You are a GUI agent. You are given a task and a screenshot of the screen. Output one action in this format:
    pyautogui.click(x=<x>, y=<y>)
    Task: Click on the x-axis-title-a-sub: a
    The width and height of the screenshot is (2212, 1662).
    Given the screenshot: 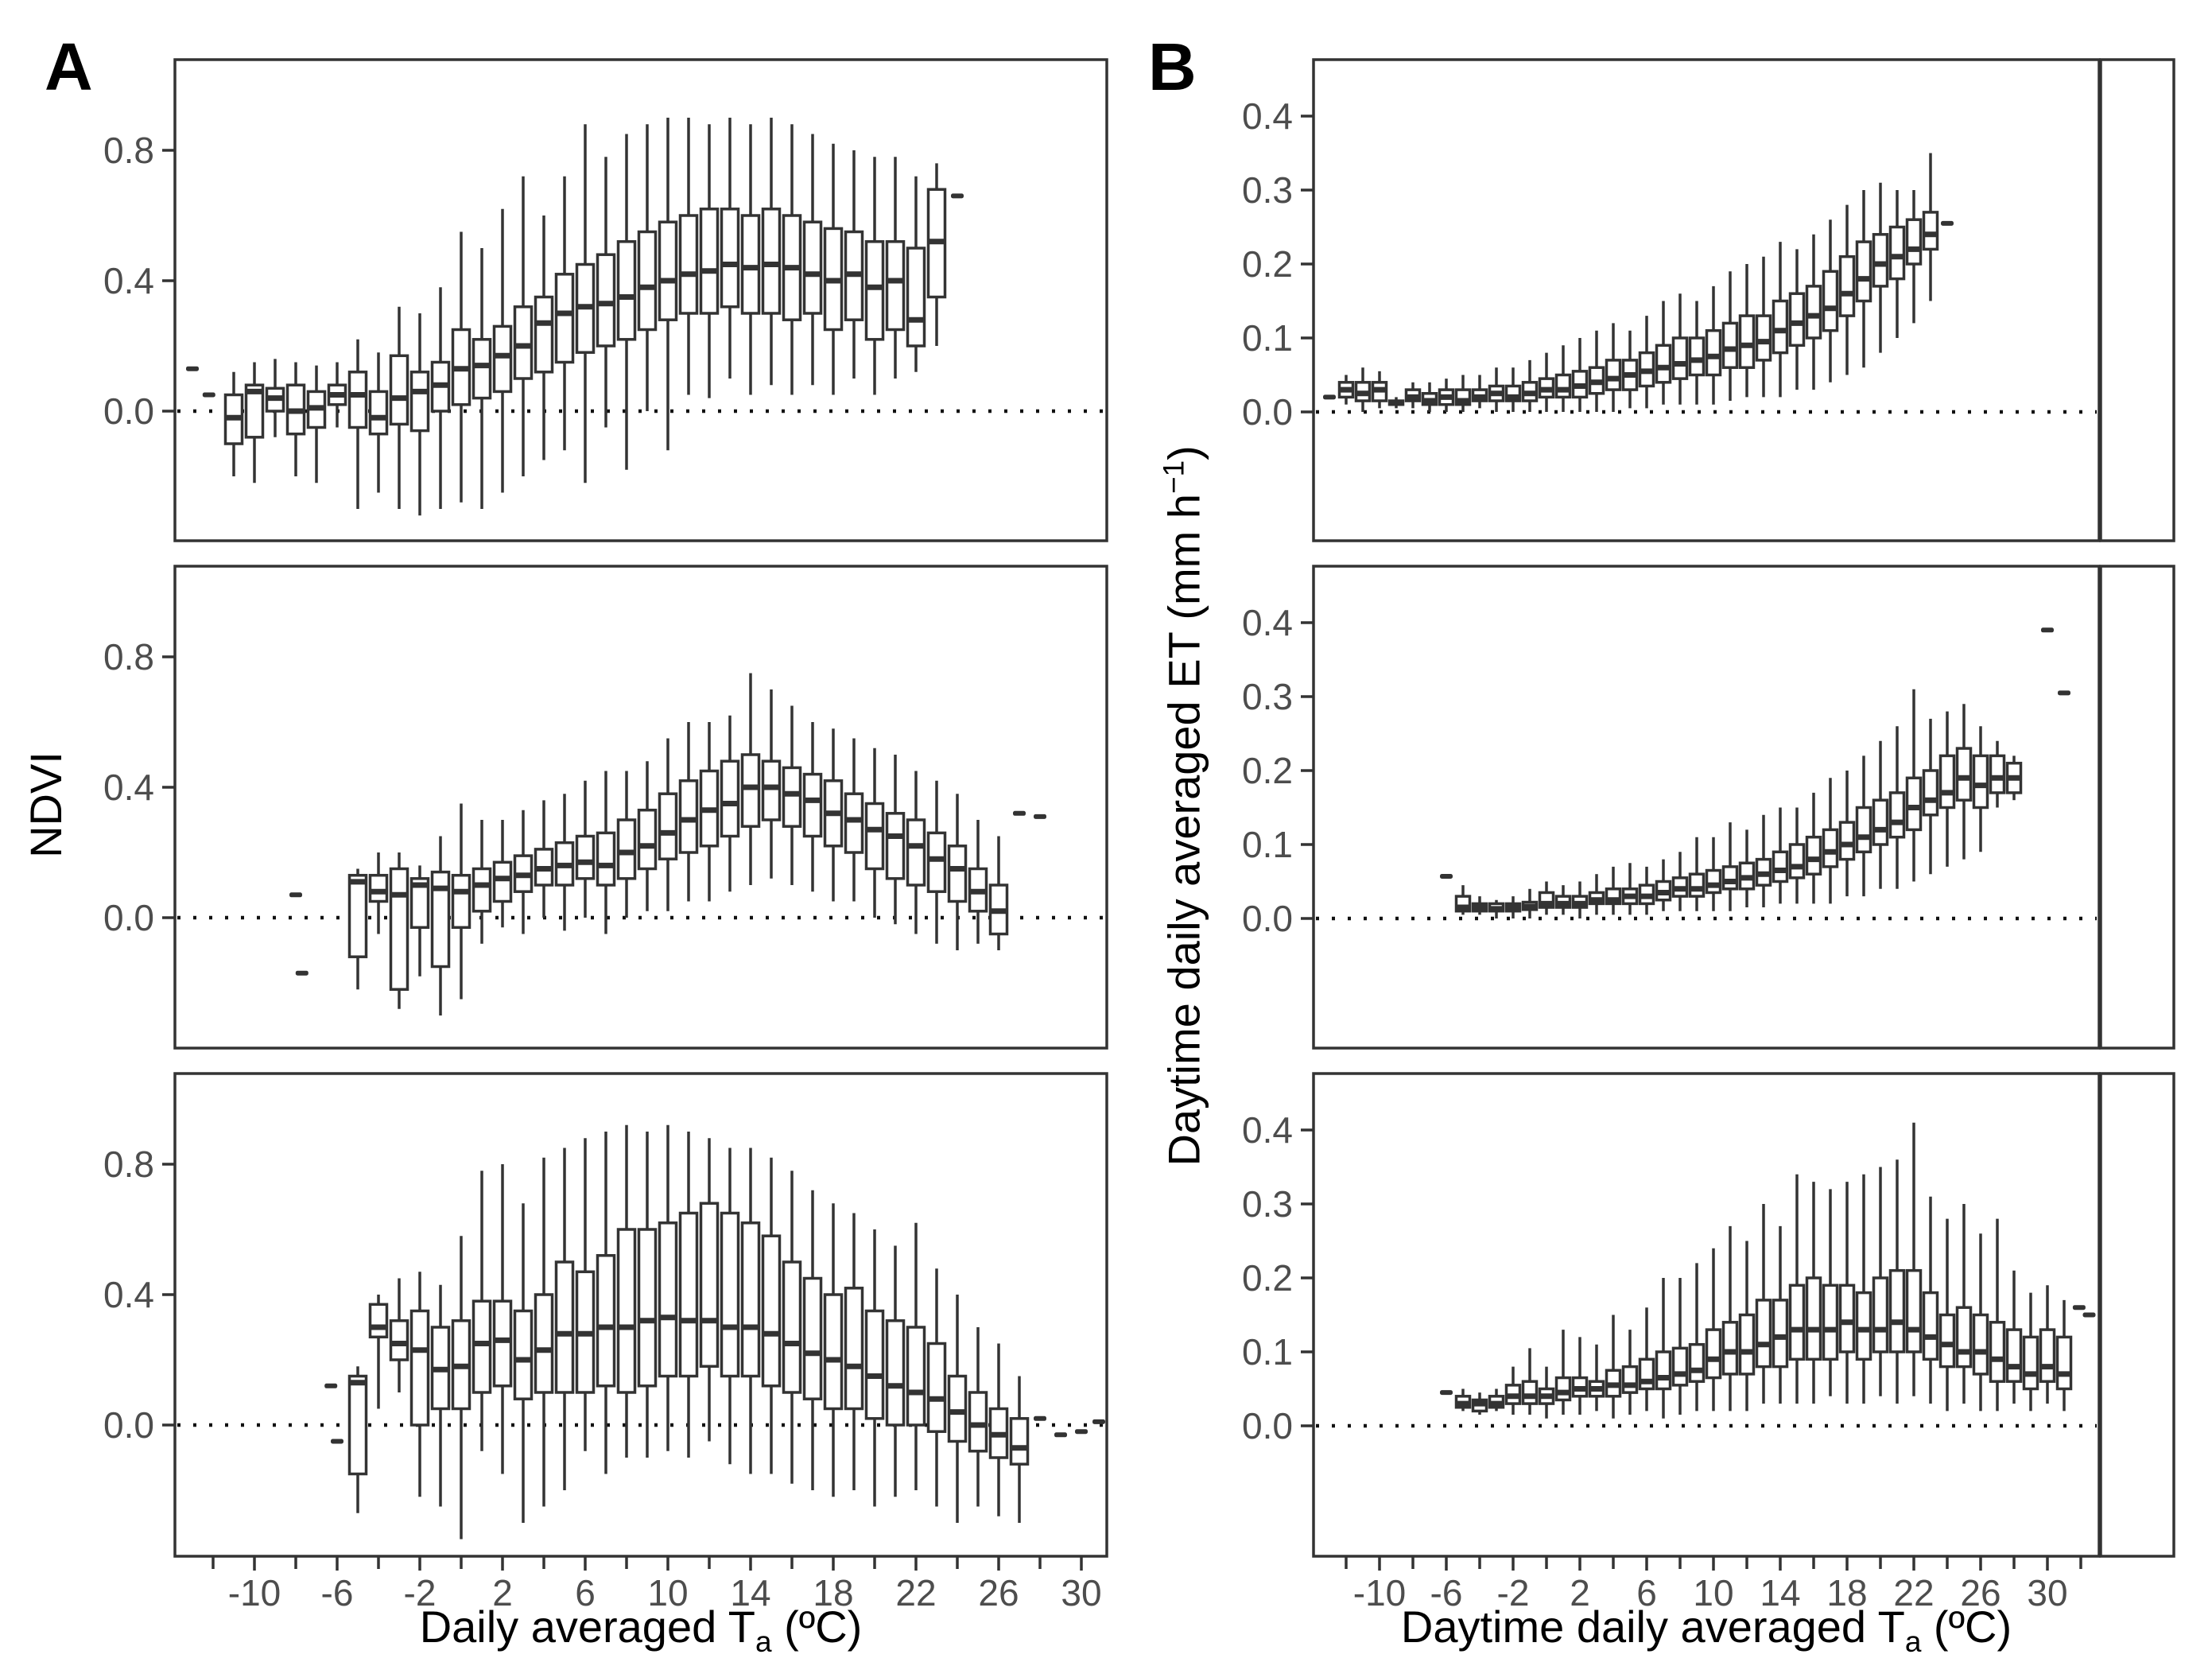 What is the action you would take?
    pyautogui.click(x=763, y=1642)
    